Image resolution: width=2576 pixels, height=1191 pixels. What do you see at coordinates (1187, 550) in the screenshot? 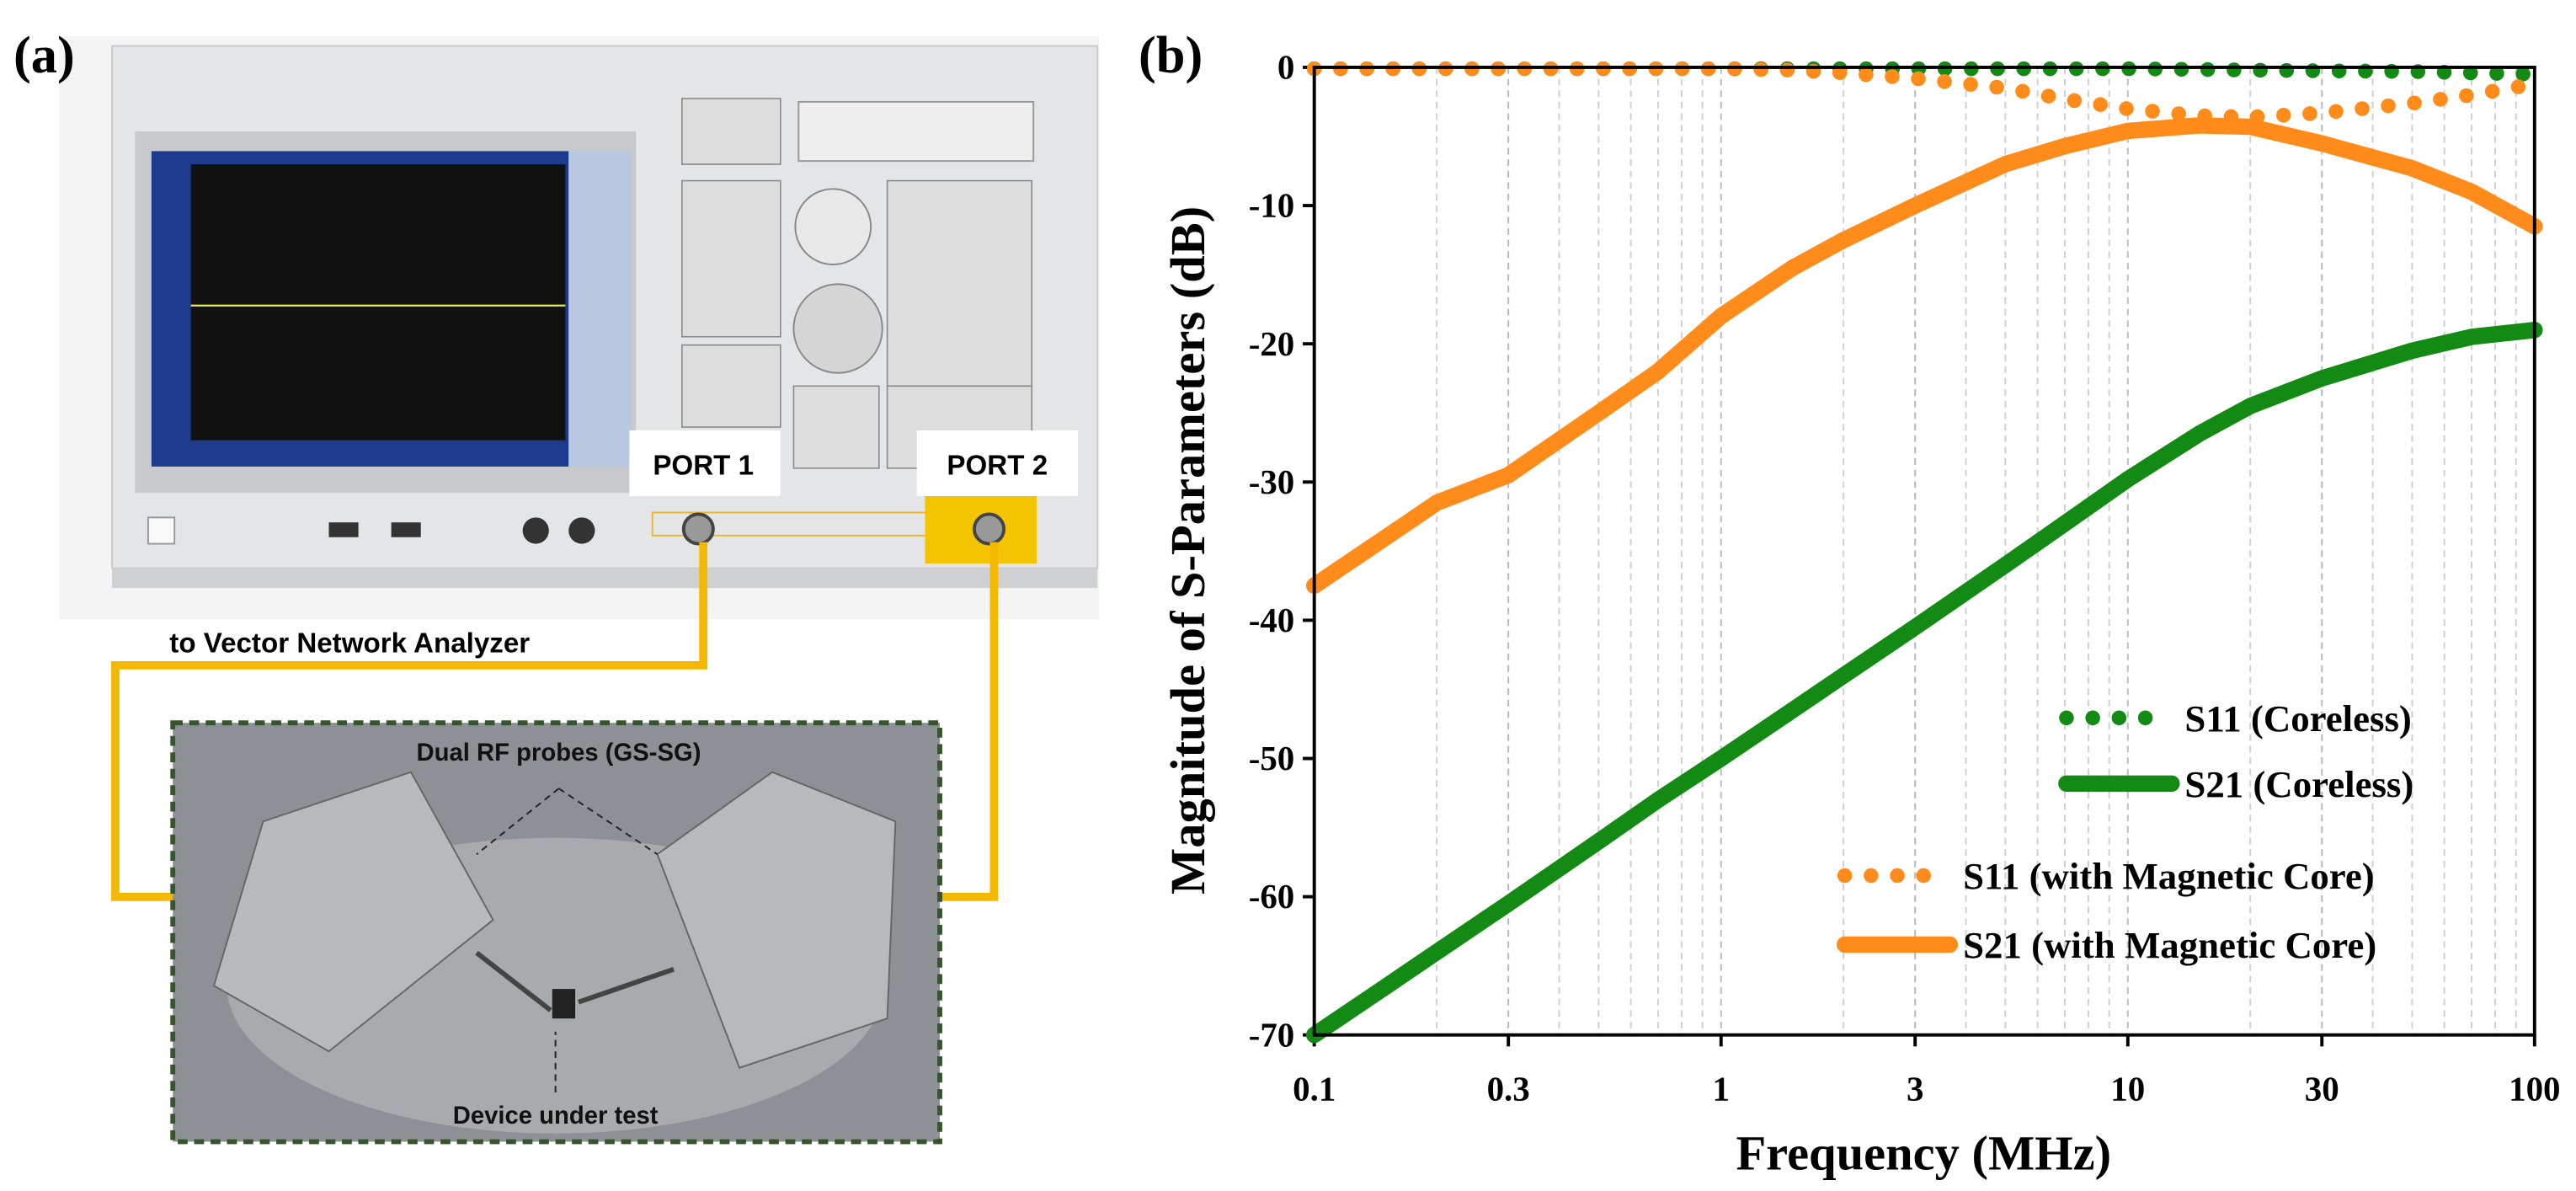
I see `y-axis-label: Magnitude of S-Parameters (dB)` at bounding box center [1187, 550].